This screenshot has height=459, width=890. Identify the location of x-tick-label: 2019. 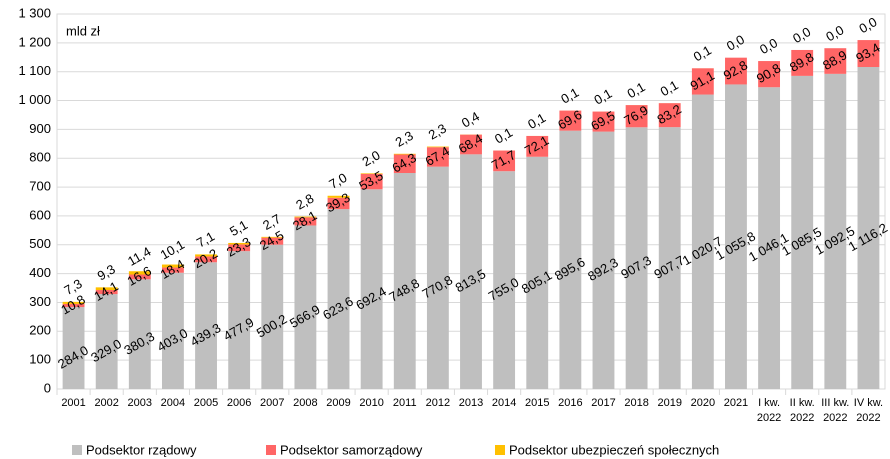
(669, 403).